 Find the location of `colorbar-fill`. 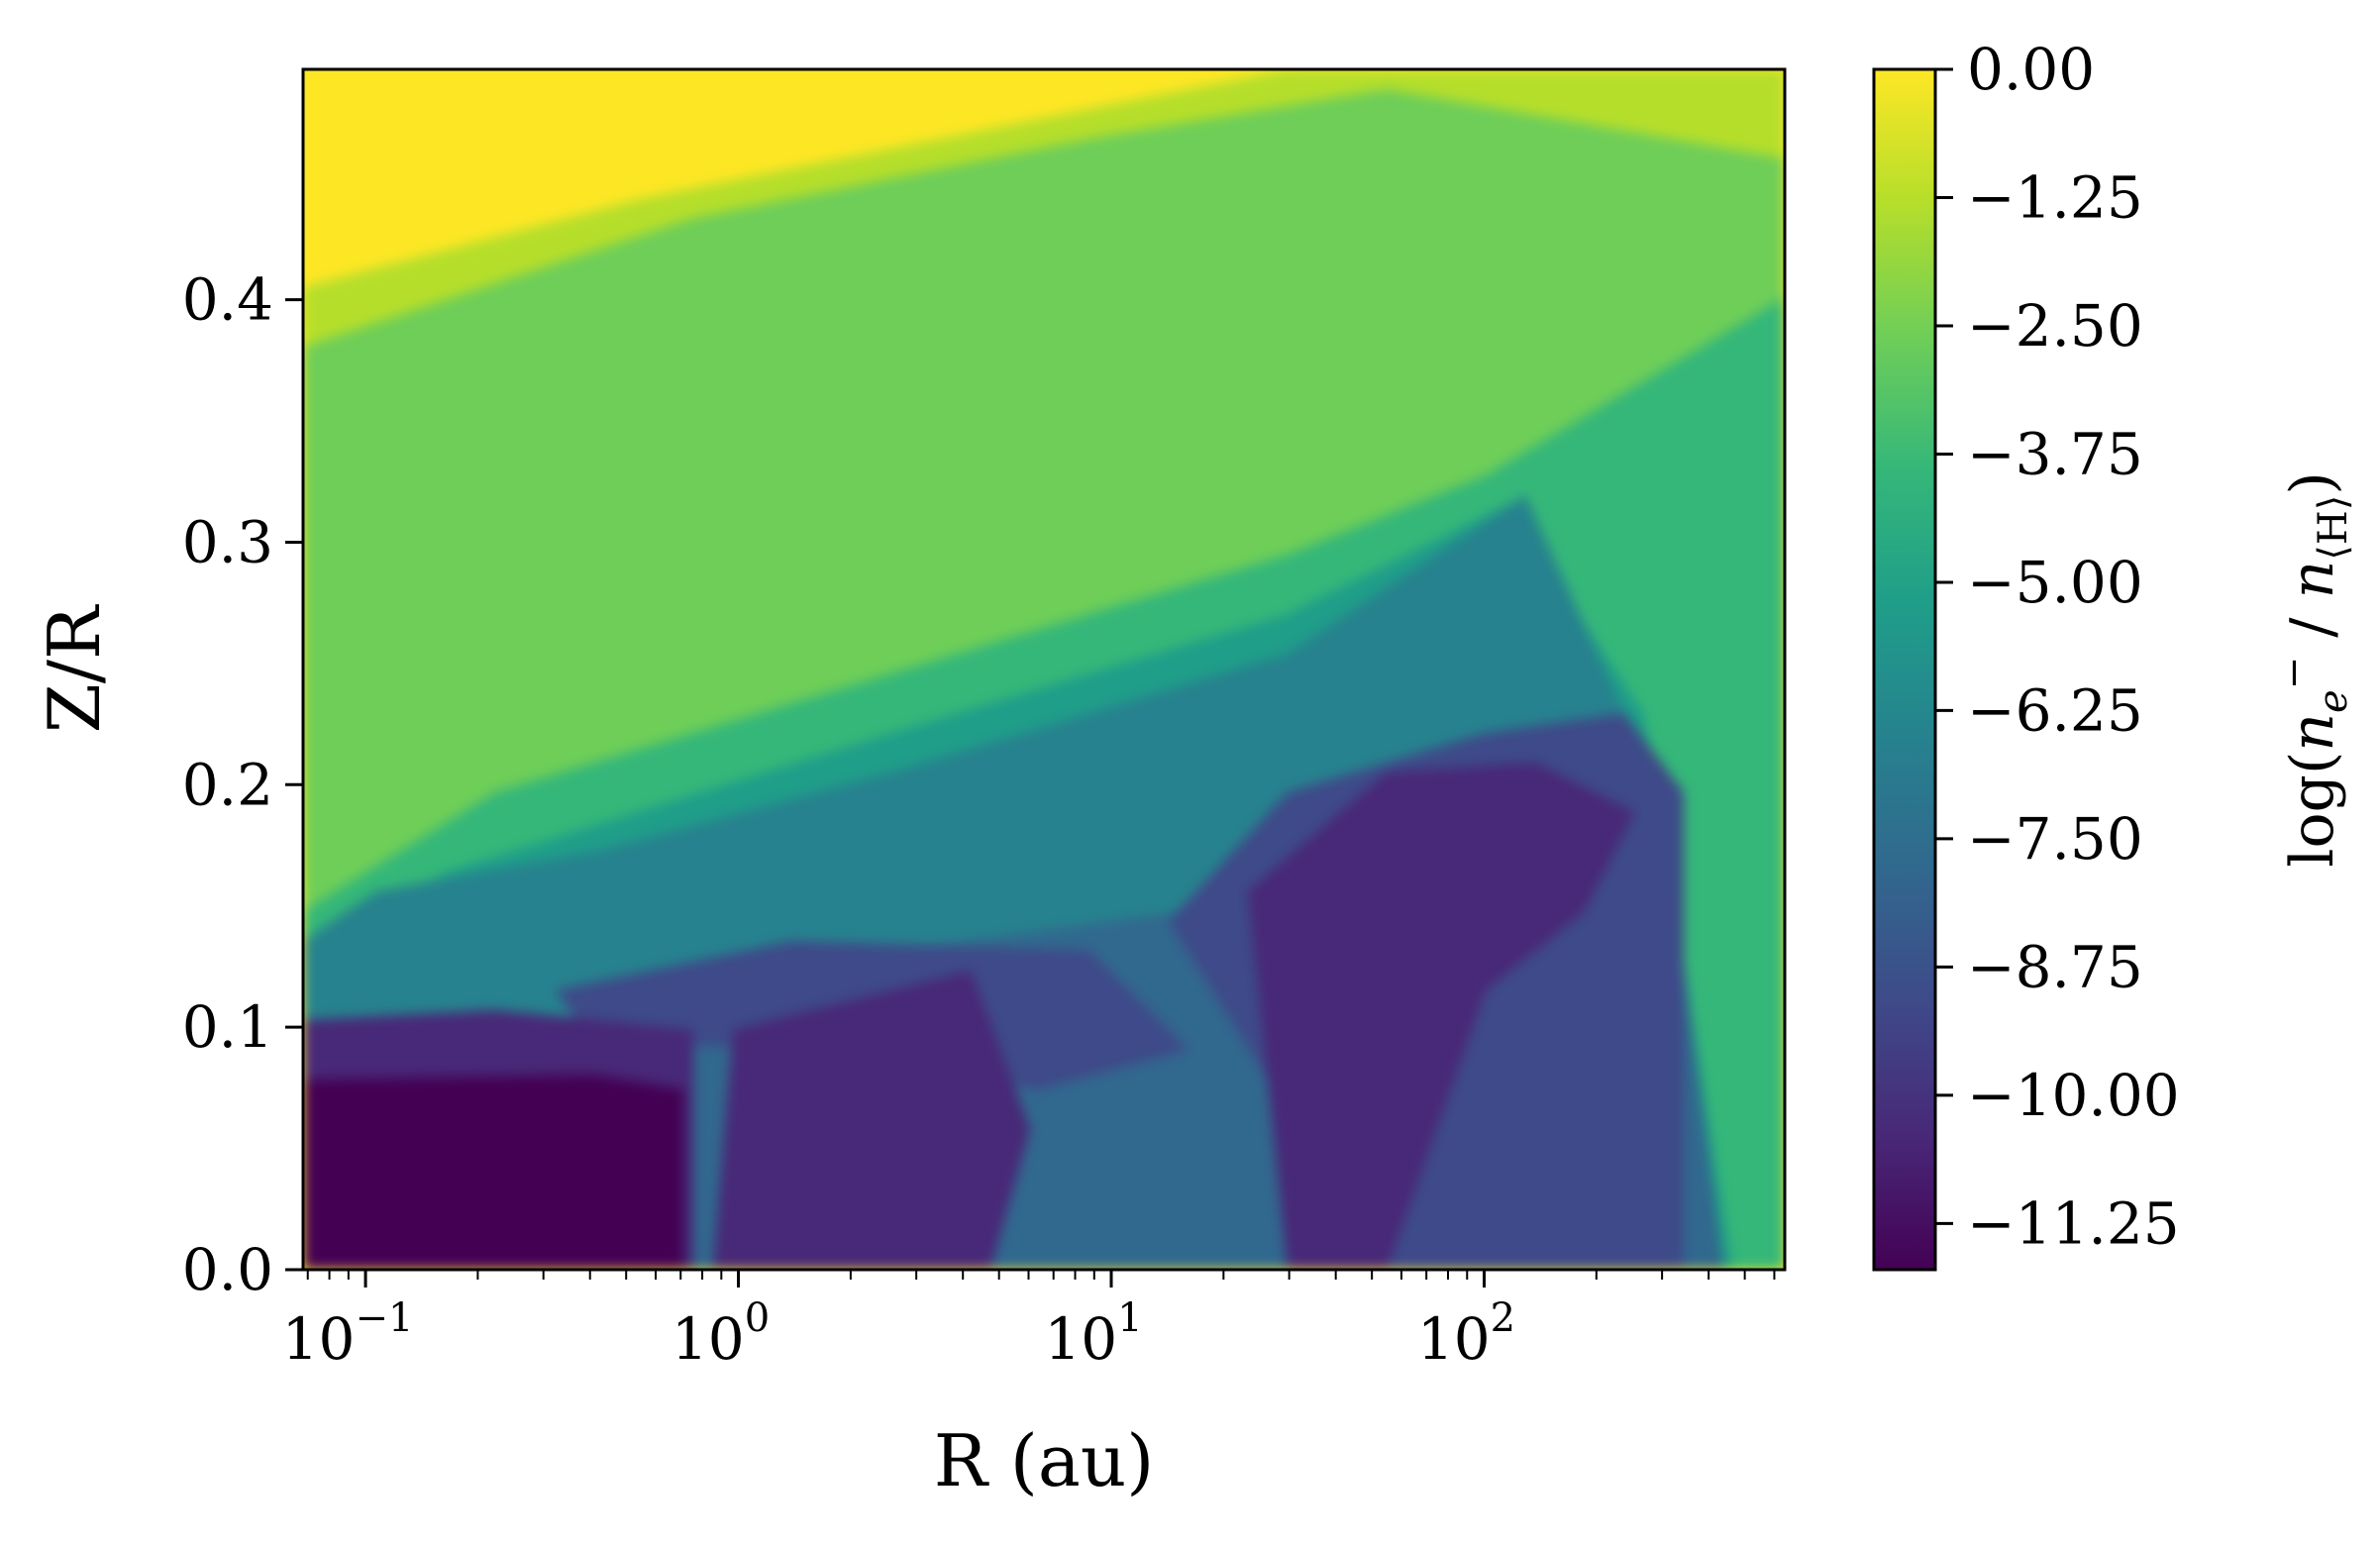

colorbar-fill is located at coordinates (1904, 669).